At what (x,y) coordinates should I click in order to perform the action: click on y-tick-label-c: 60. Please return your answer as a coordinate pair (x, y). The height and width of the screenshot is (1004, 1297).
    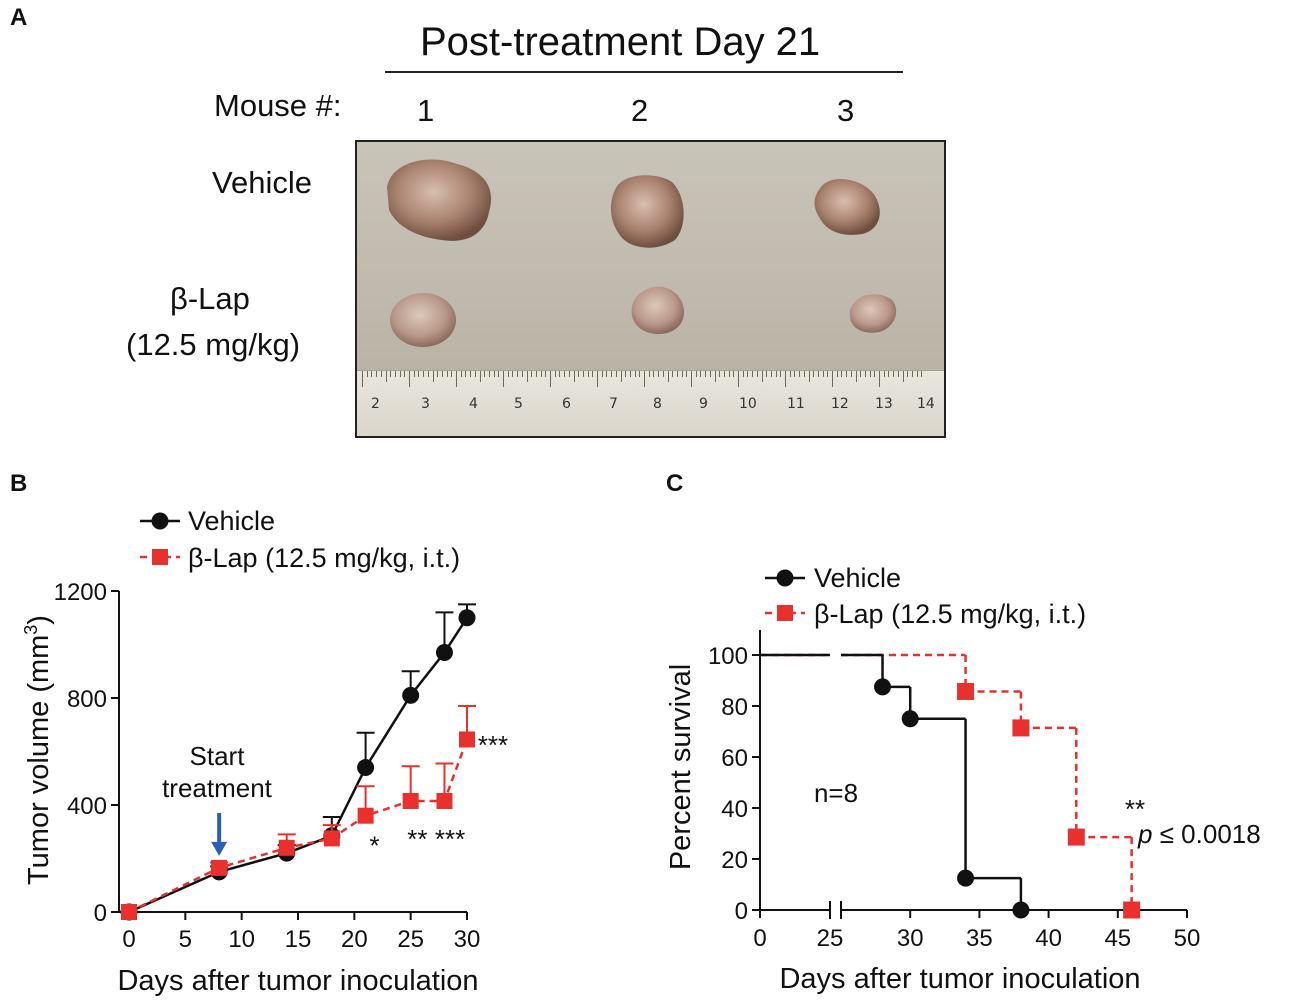
    Looking at the image, I should click on (734, 758).